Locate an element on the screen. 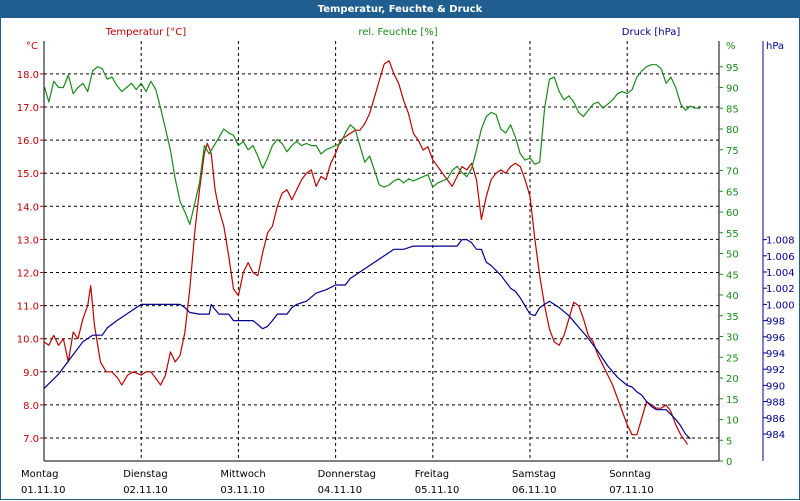  press-tick-label: 988 is located at coordinates (775, 403).